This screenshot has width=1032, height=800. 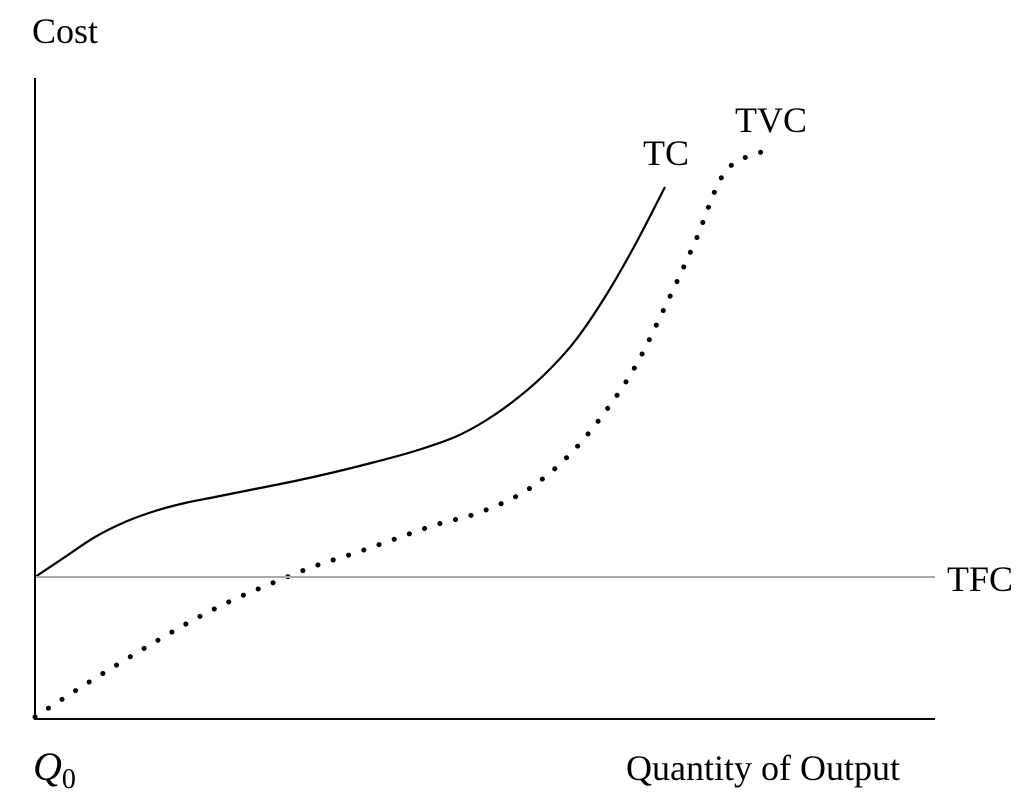 I want to click on origin-label: Q0, so click(x=54, y=769).